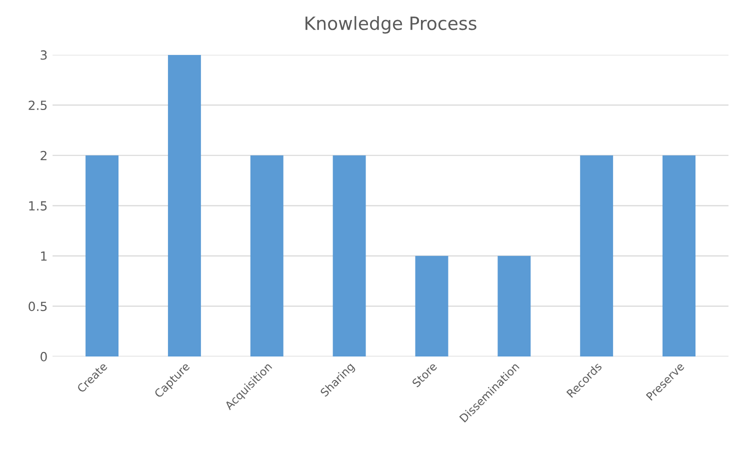 The image size is (751, 457). Describe the element at coordinates (37, 307) in the screenshot. I see `y-tick-label: 0.5` at that location.